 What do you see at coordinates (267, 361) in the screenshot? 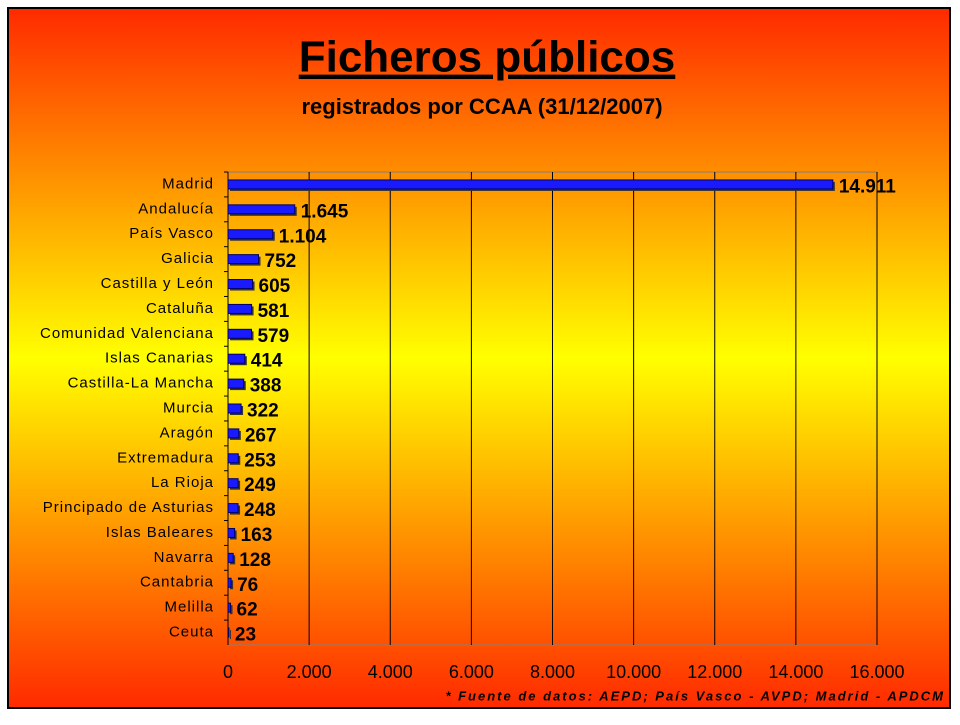
I see `value-label: 414` at bounding box center [267, 361].